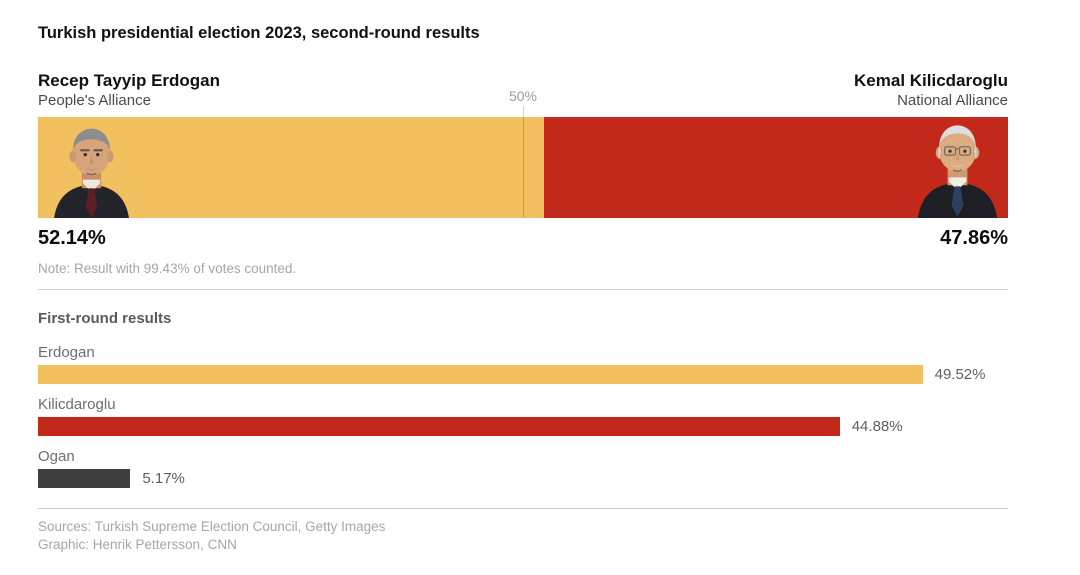 Image resolution: width=1080 pixels, height=575 pixels. I want to click on first-round-row: Ogan 5.17%, so click(523, 468).